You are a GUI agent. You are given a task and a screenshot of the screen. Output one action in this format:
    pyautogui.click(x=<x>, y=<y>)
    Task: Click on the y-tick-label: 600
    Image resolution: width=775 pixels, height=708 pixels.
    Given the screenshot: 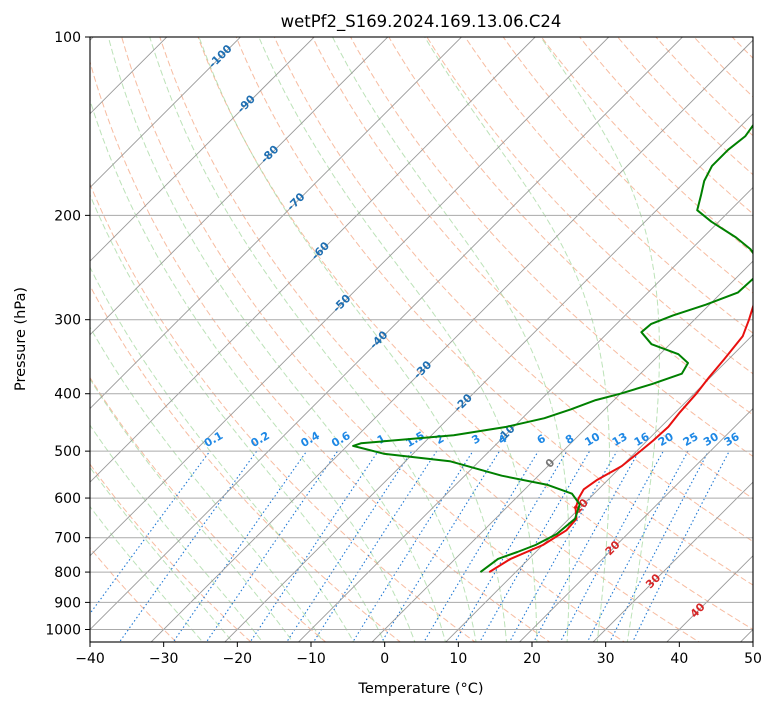 What is the action you would take?
    pyautogui.click(x=67, y=499)
    